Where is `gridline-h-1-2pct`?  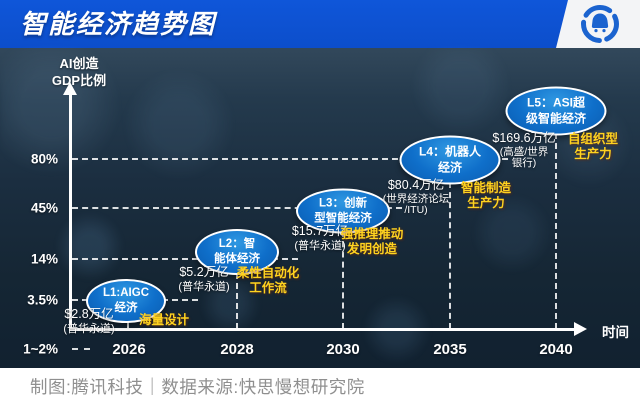
gridline-h-1-2pct is located at coordinates (81, 349).